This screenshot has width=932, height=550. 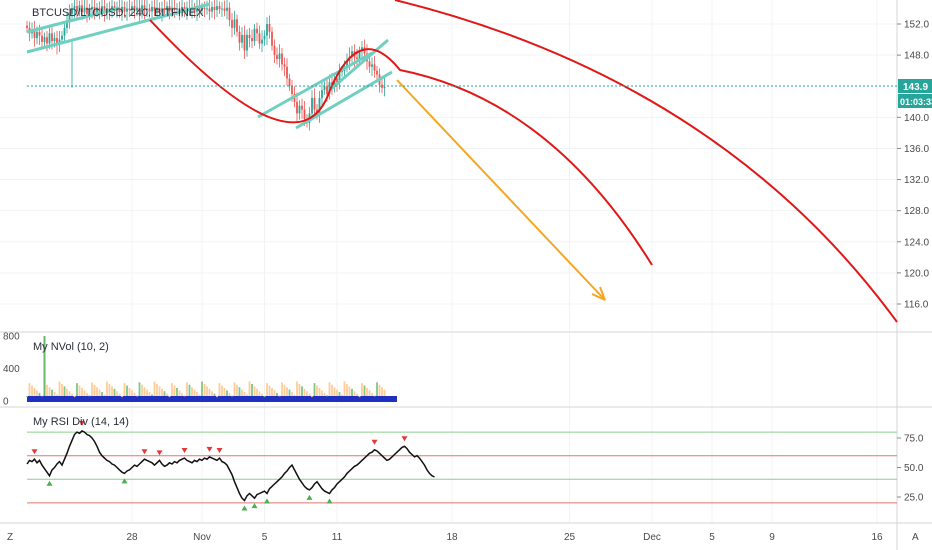 What do you see at coordinates (916, 118) in the screenshot?
I see `price-tick-label-2: 140.0` at bounding box center [916, 118].